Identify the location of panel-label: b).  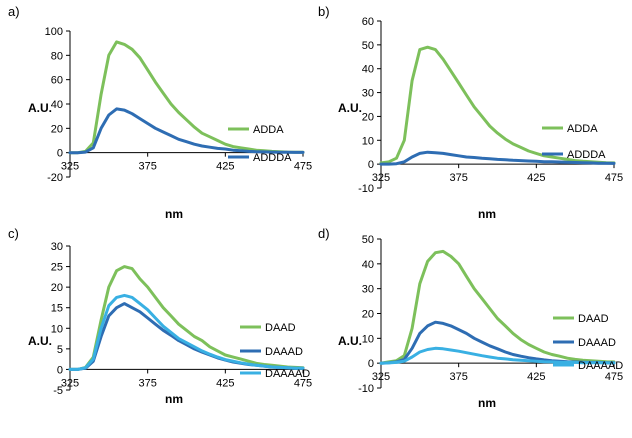
(324, 11).